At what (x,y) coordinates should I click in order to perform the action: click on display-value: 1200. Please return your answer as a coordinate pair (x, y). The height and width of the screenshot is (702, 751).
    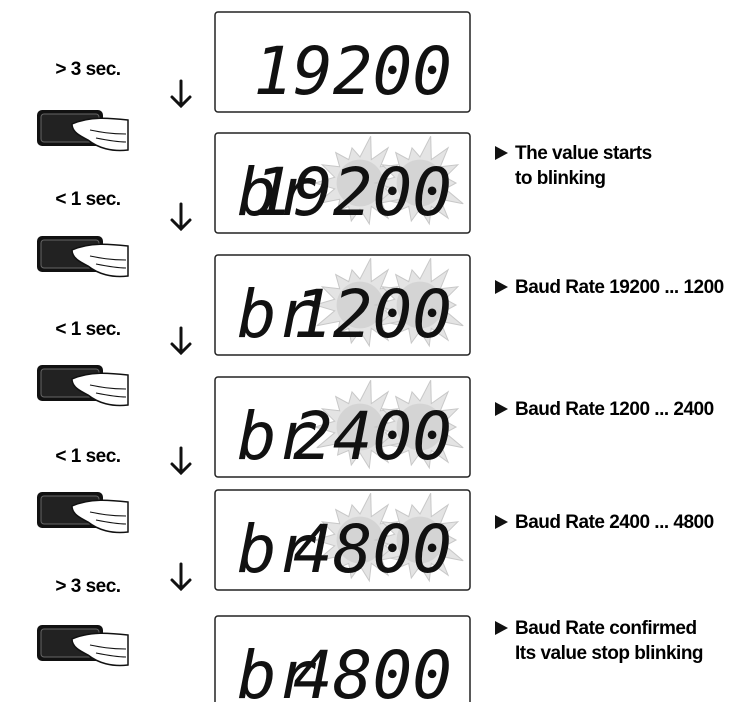
    Looking at the image, I should click on (372, 314).